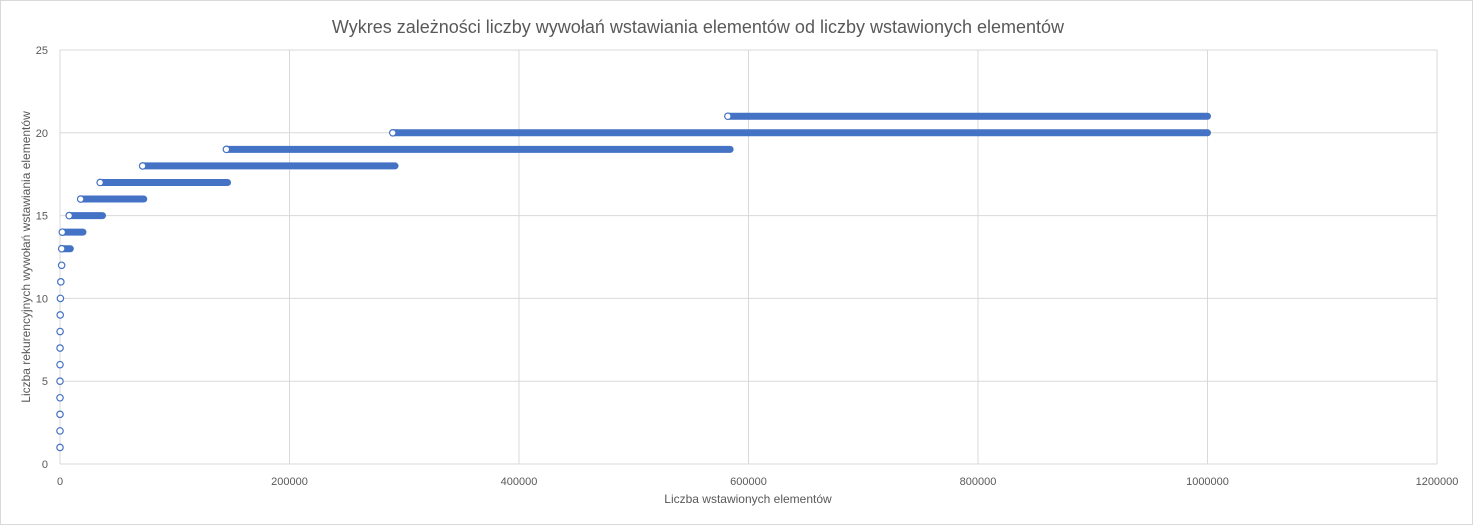 The image size is (1473, 525). Describe the element at coordinates (289, 482) in the screenshot. I see `x-tick-label: 200000` at that location.